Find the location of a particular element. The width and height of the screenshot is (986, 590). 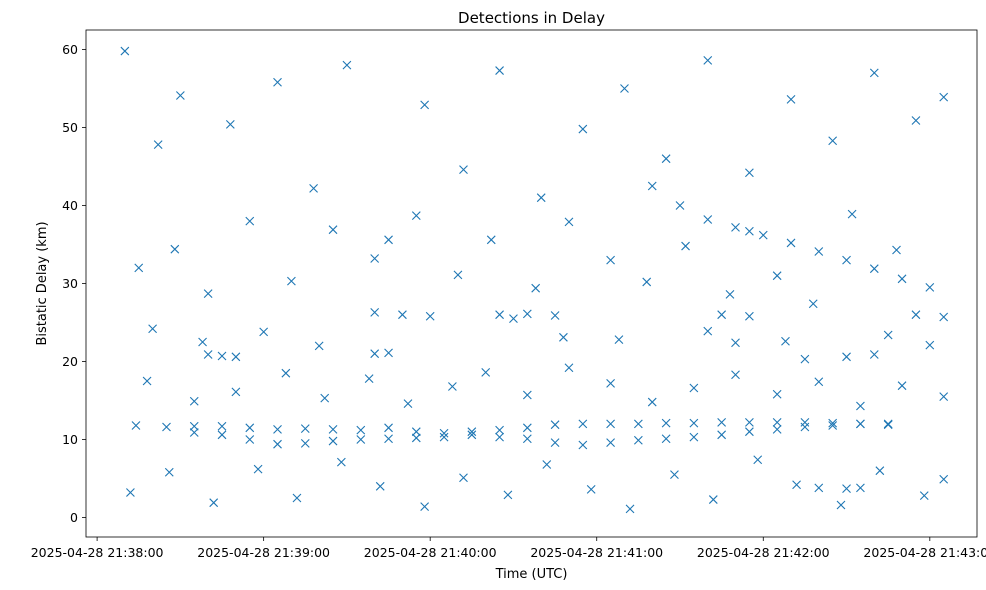

y-tick-label: 50 is located at coordinates (70, 127).